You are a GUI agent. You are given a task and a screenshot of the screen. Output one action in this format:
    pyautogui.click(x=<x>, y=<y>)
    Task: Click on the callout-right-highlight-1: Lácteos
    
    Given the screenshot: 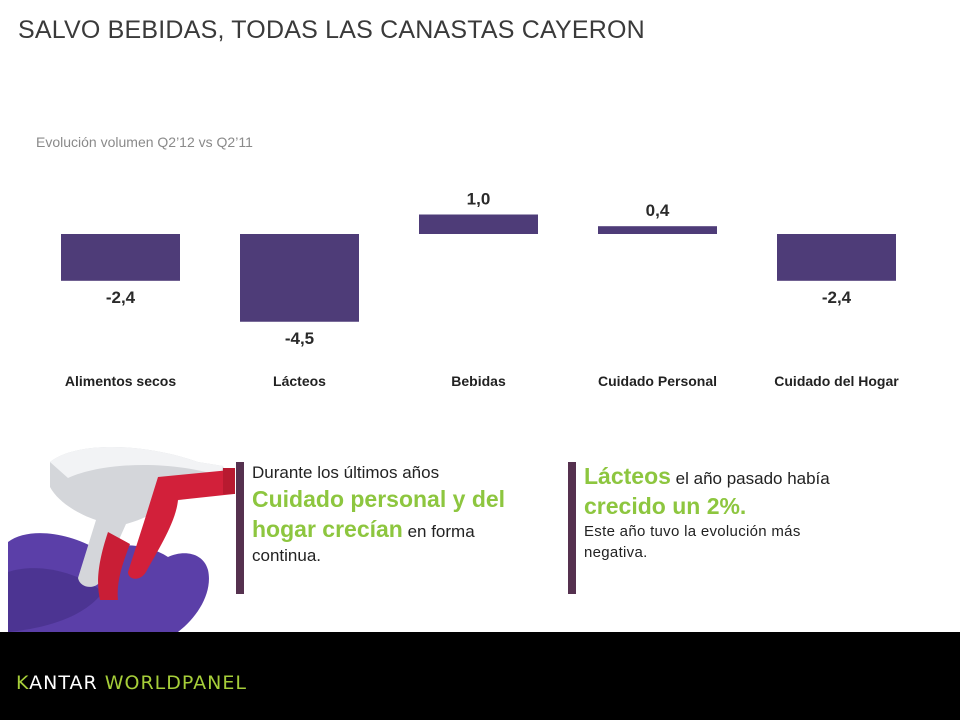 What is the action you would take?
    pyautogui.click(x=627, y=476)
    